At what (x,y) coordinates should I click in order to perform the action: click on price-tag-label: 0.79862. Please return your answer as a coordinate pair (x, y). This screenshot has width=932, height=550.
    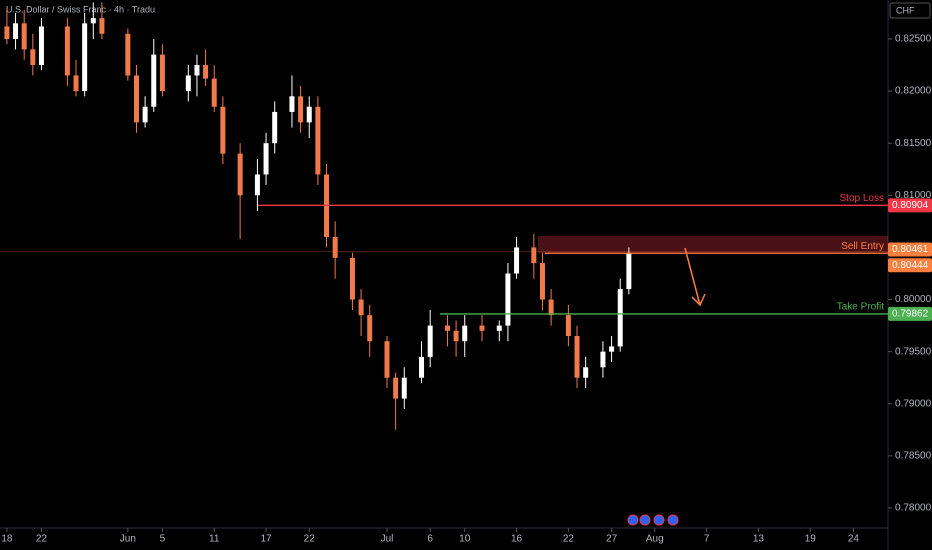
    Looking at the image, I should click on (910, 314).